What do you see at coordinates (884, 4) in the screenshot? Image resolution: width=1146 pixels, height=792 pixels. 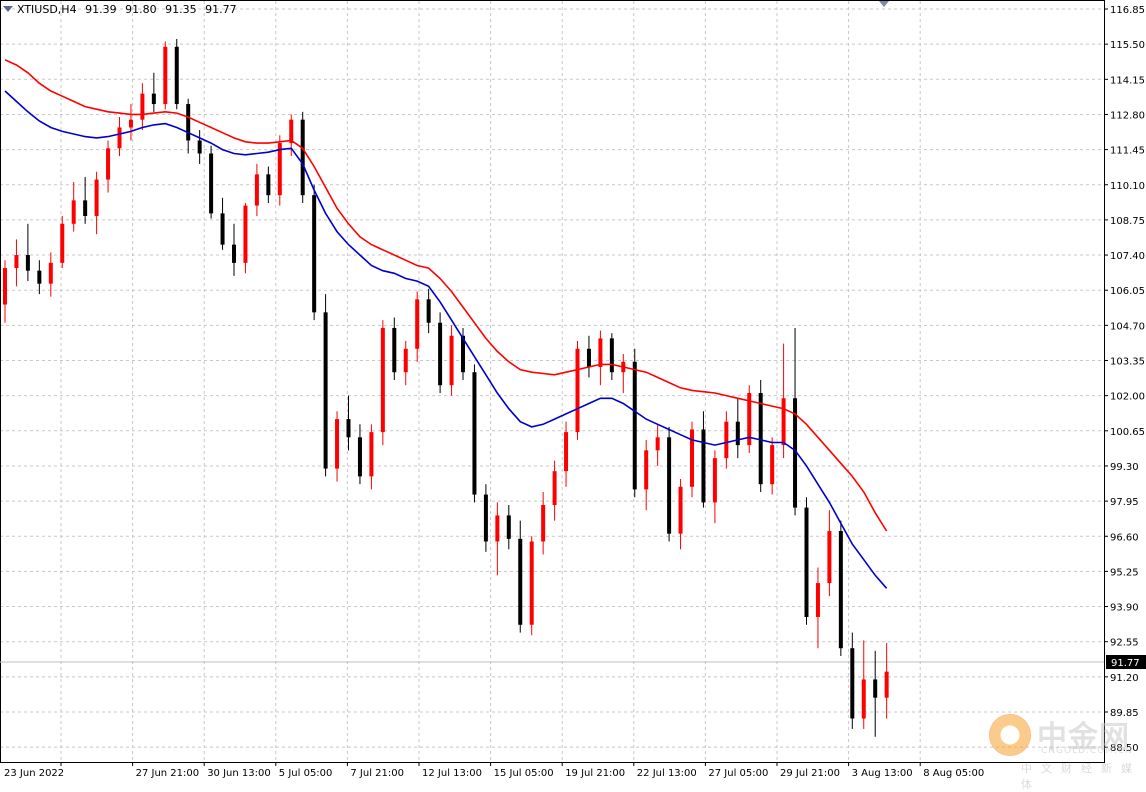 I see `chart-shift-marker-icon` at bounding box center [884, 4].